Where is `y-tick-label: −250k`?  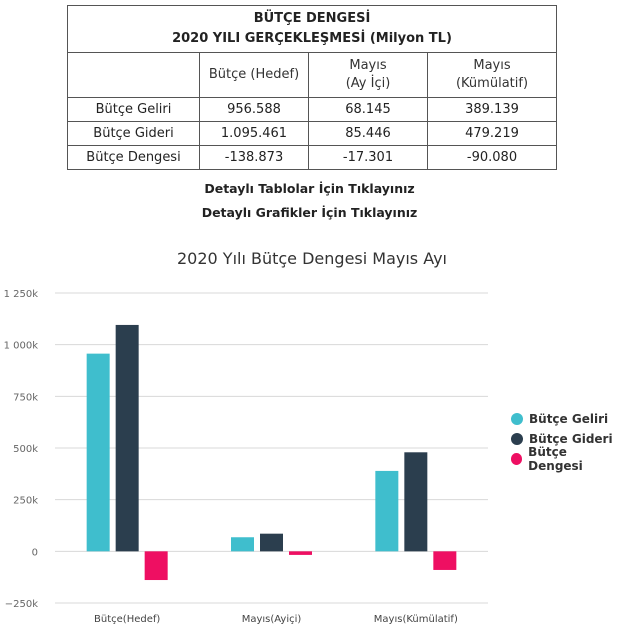
y-tick-label: −250k is located at coordinates (21, 604).